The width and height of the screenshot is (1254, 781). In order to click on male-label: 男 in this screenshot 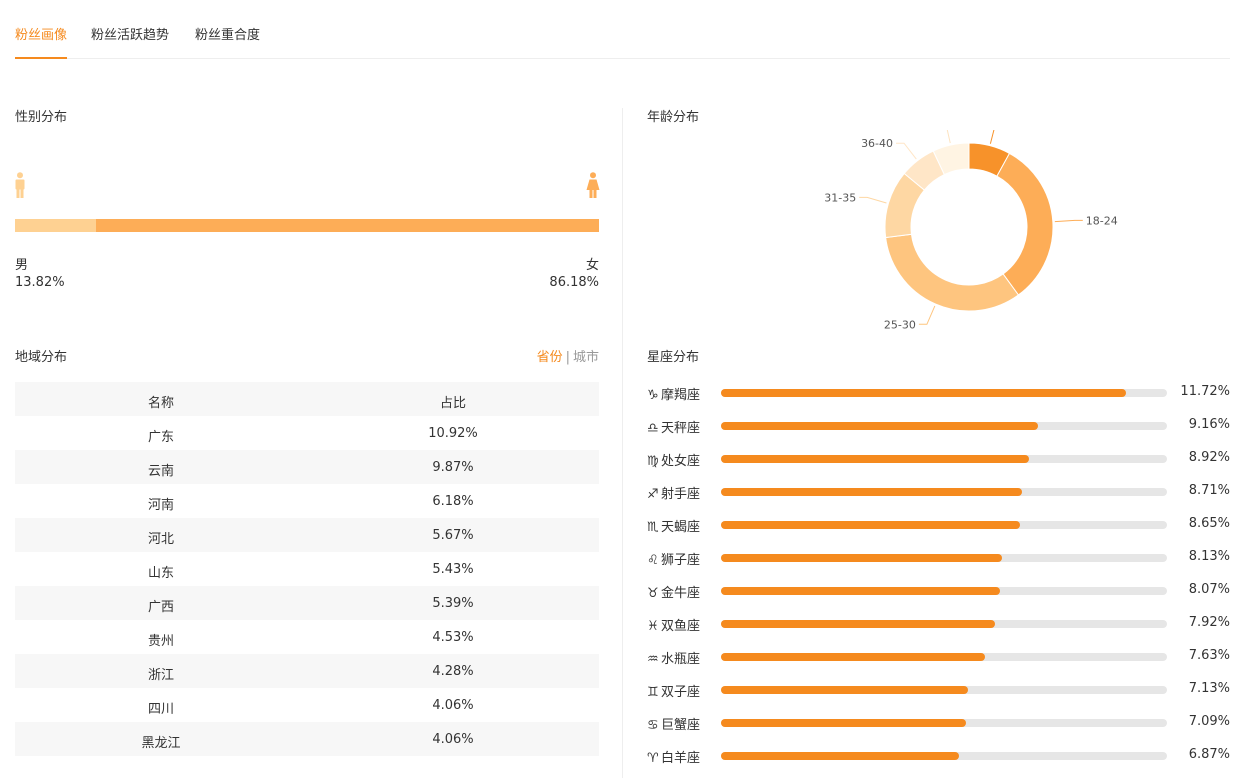, I will do `click(22, 265)`.